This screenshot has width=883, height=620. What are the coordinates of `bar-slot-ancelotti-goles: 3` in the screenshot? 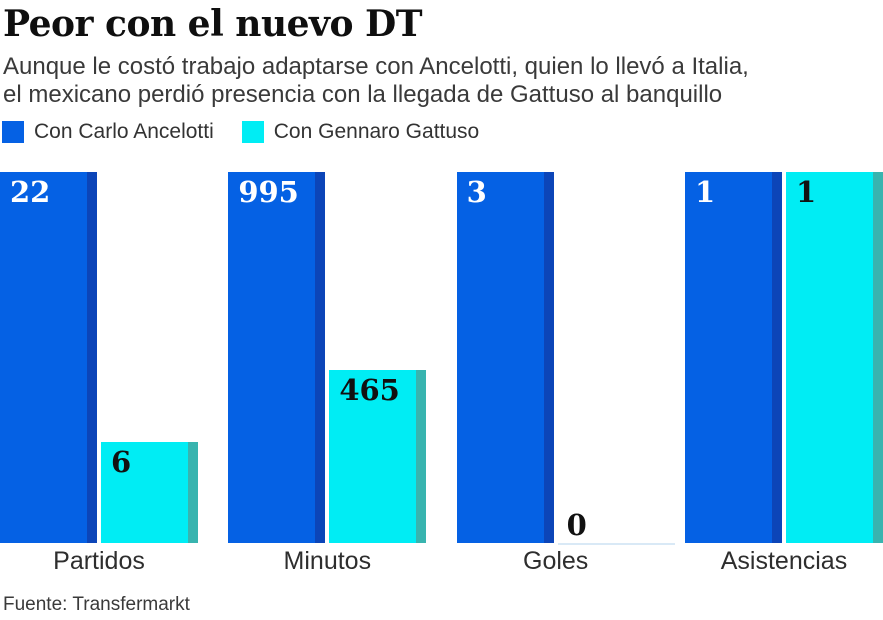 It's located at (505, 357).